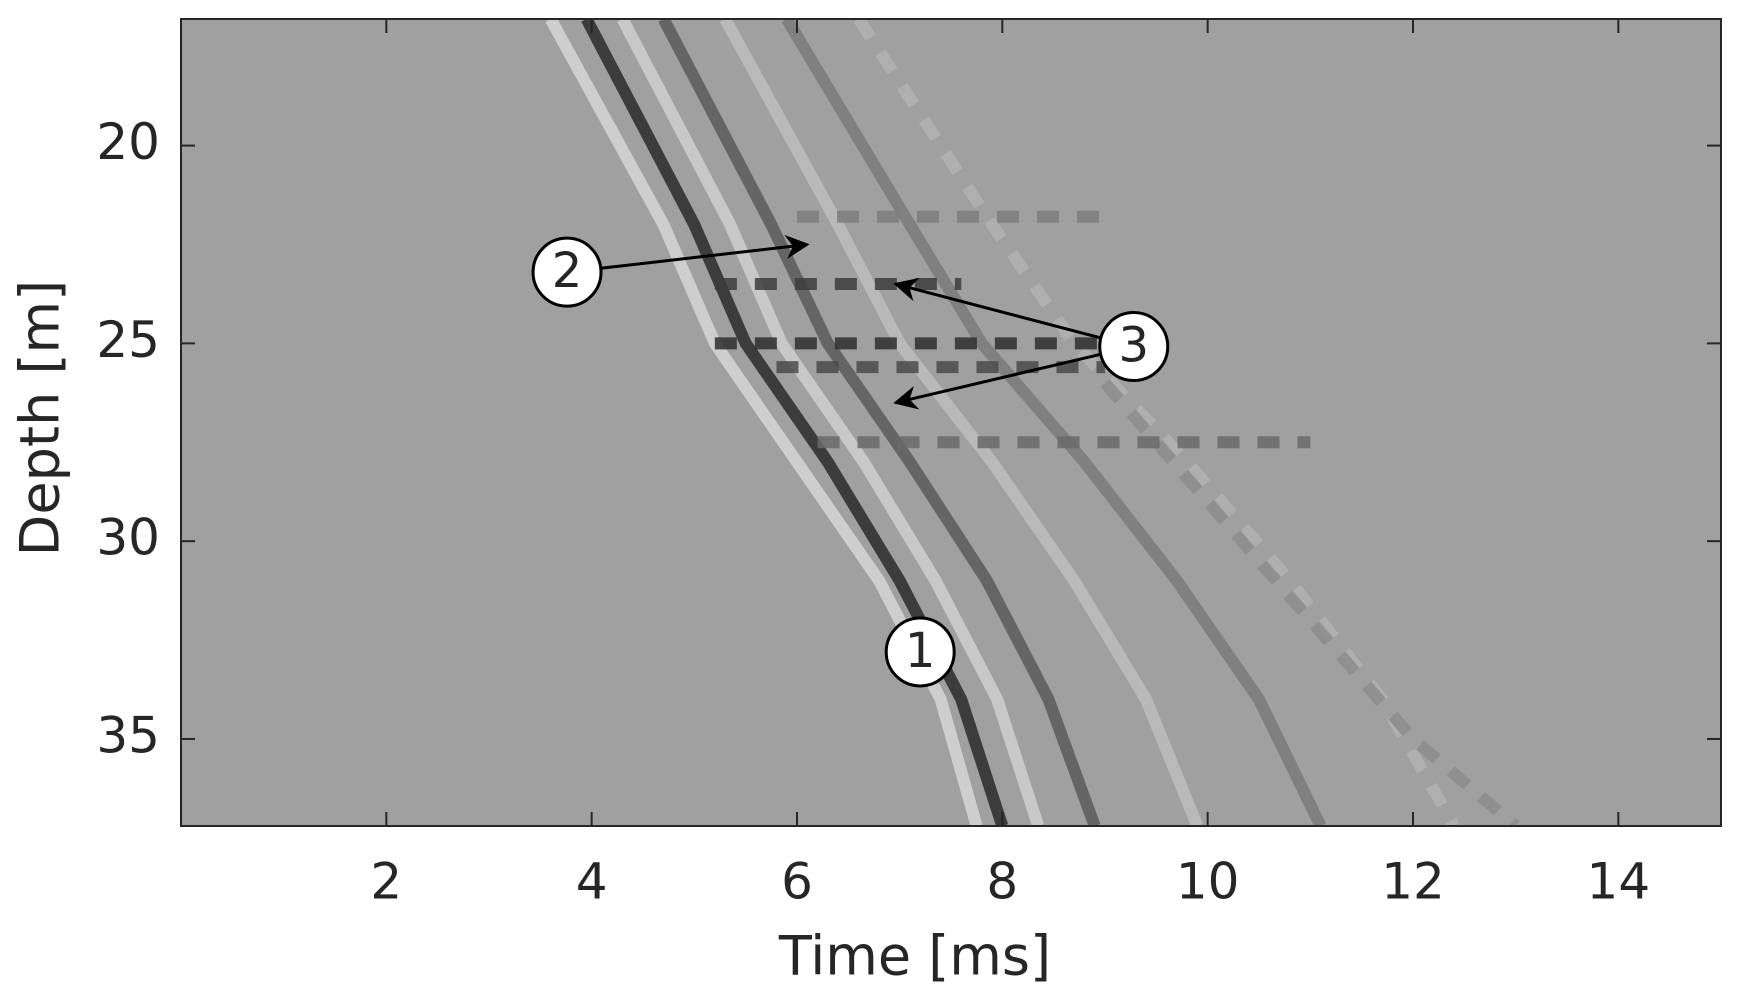 This screenshot has height=1007, width=1741. I want to click on x-tick-label: 12, so click(1413, 882).